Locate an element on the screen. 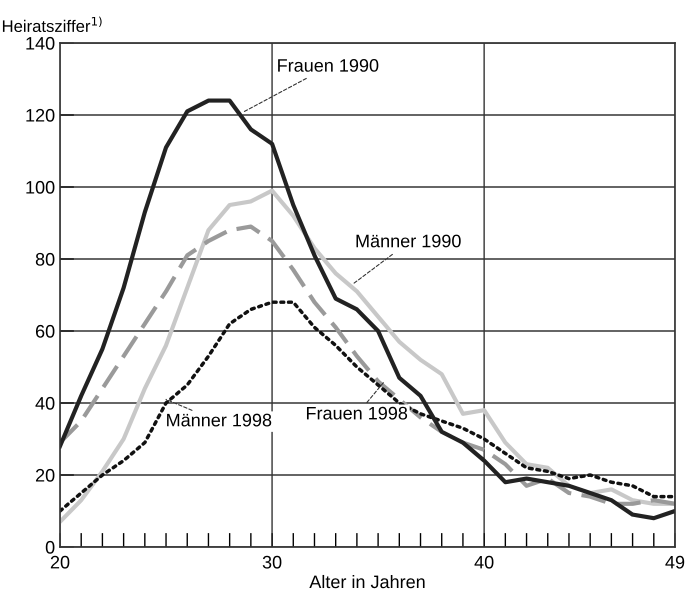  x-tick-label: 49 is located at coordinates (674, 562).